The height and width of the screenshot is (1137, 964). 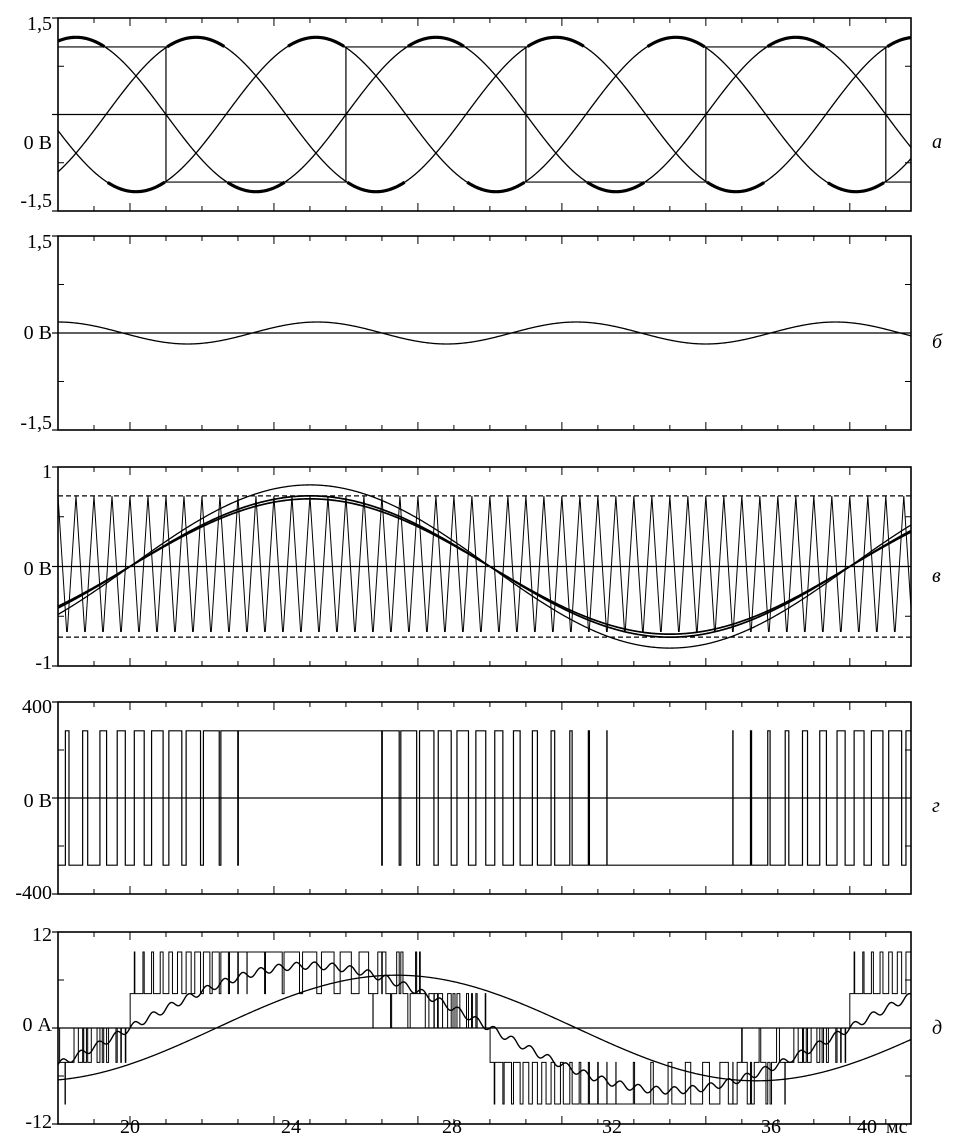 What do you see at coordinates (37, 707) in the screenshot?
I see `y-tick-label-top: 400` at bounding box center [37, 707].